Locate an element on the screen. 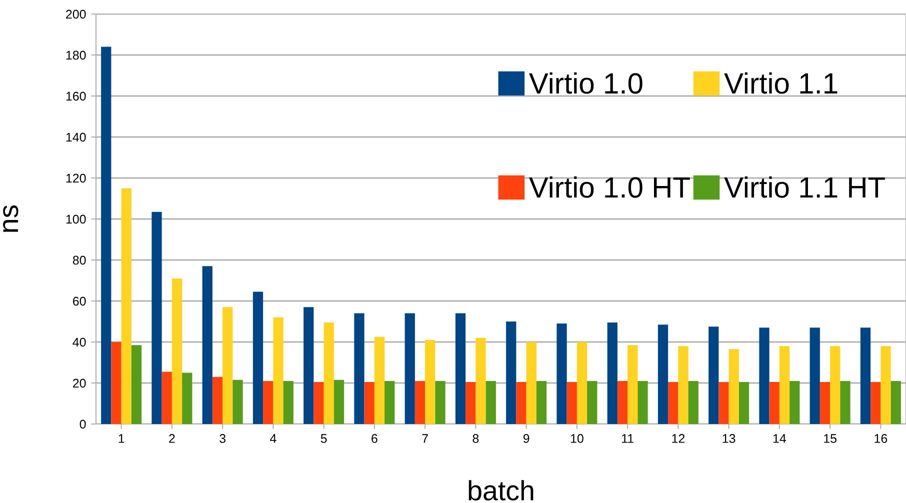  x-tick-label: 1 is located at coordinates (121, 438).